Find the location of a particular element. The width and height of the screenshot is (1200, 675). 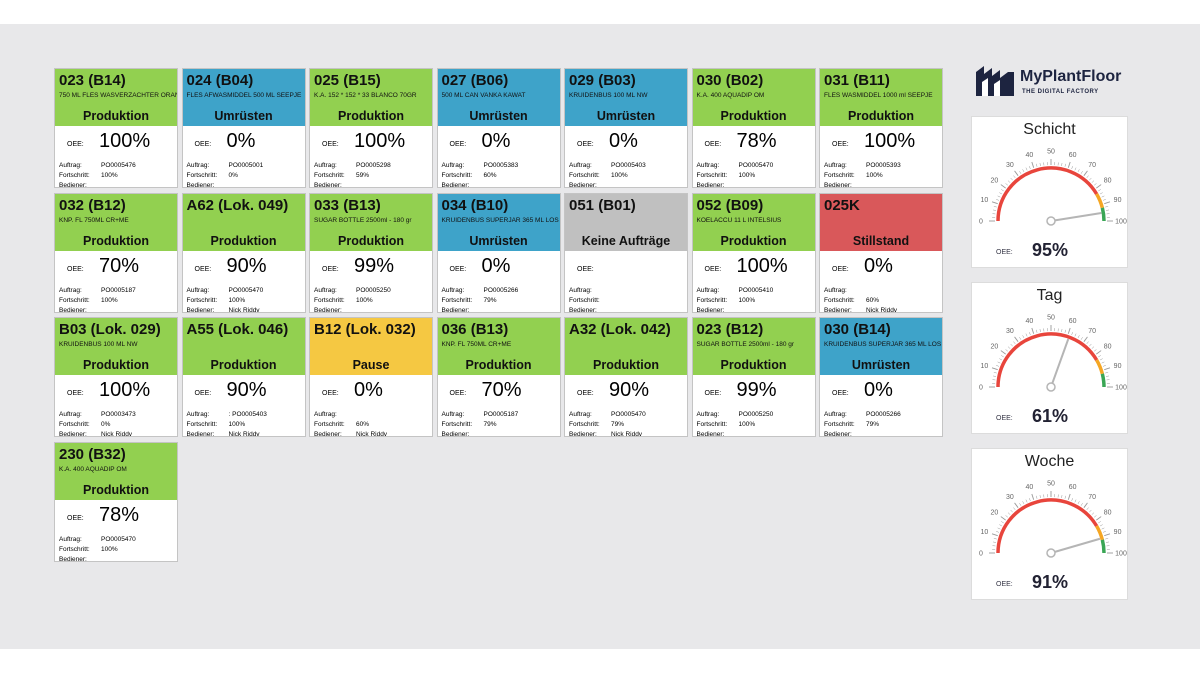

machine-status: Umrüsten is located at coordinates (881, 365).